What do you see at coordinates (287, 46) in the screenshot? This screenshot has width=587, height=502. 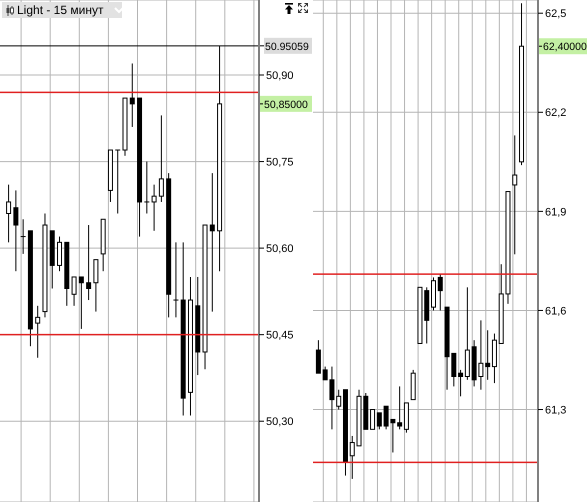 I see `ref-line-label: 50.95059` at bounding box center [287, 46].